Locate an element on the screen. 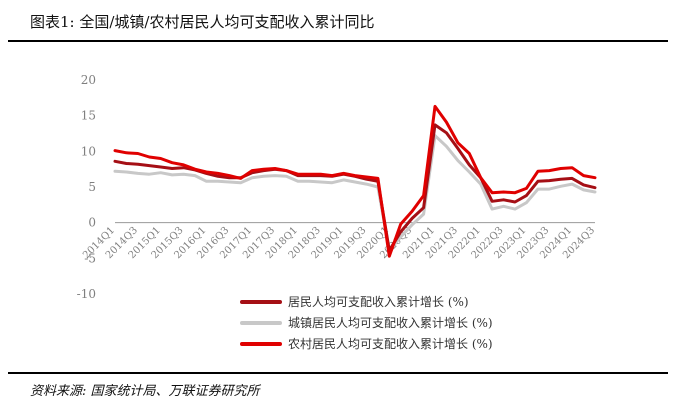 The height and width of the screenshot is (413, 684). y-tick-label: -5 is located at coordinates (90, 258).